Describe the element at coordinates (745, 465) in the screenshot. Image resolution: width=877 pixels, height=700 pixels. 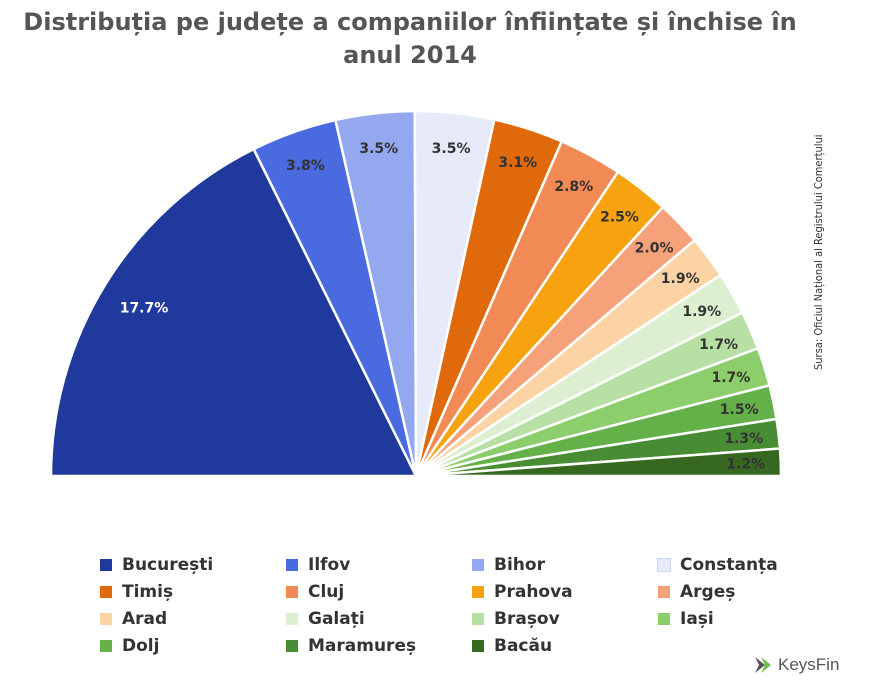
I see `slice-percent-label: 1.2%` at that location.